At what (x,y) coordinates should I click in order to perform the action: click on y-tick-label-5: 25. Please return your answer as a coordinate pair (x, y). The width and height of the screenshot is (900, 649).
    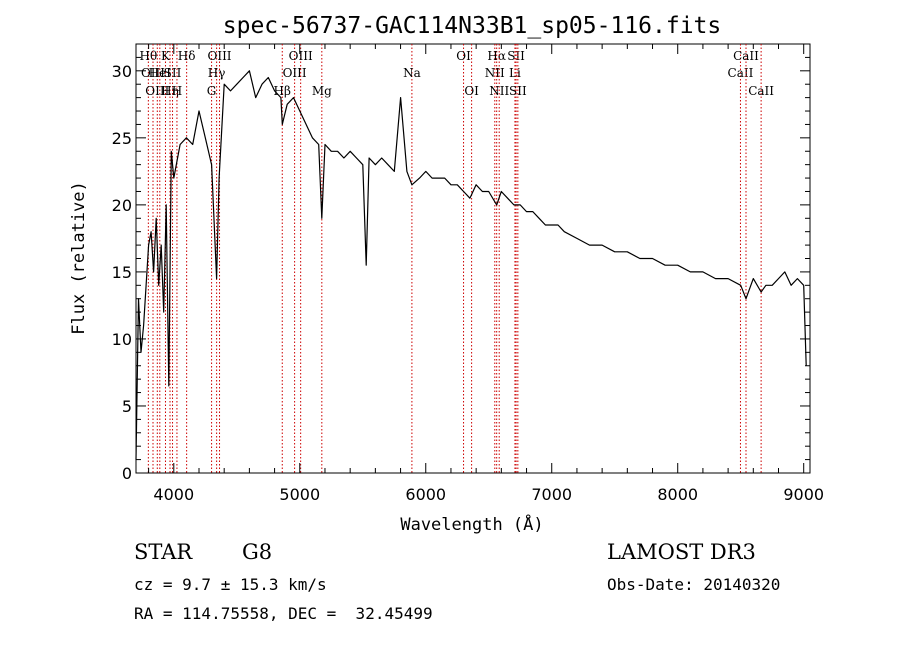
    Looking at the image, I should click on (122, 138).